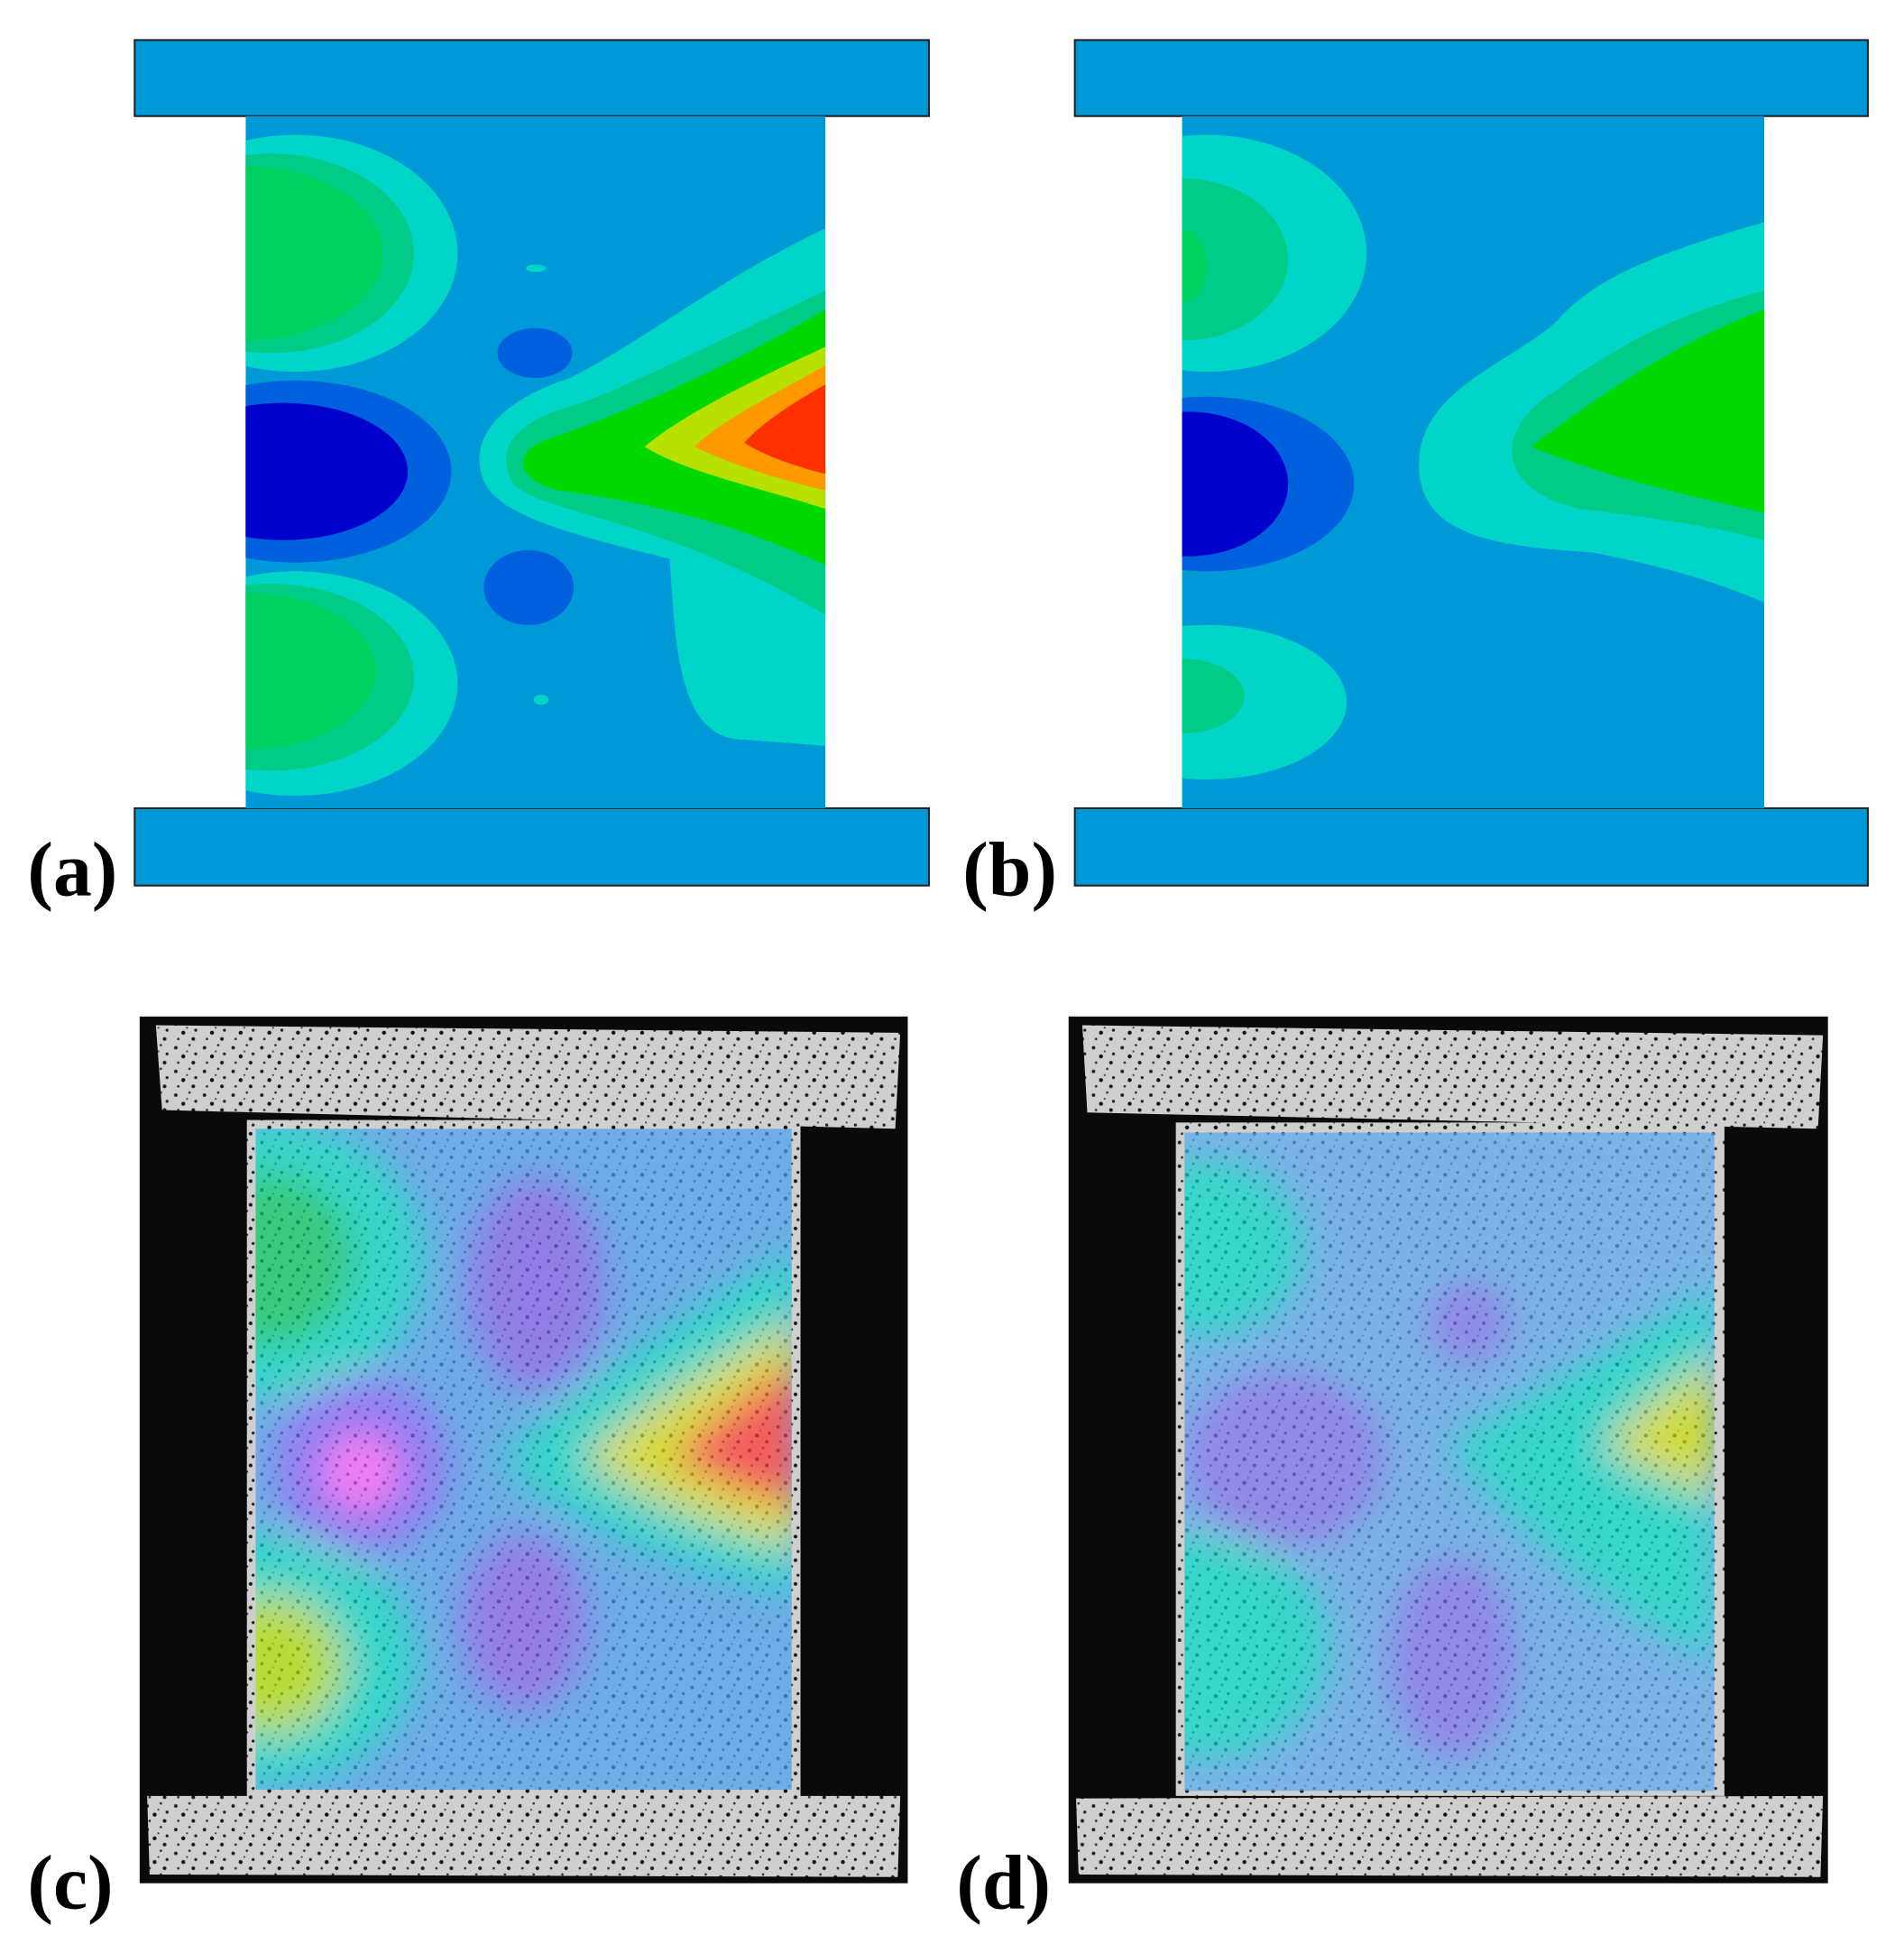 This screenshot has height=1944, width=1904. I want to click on panel-label: (b), so click(1009, 870).